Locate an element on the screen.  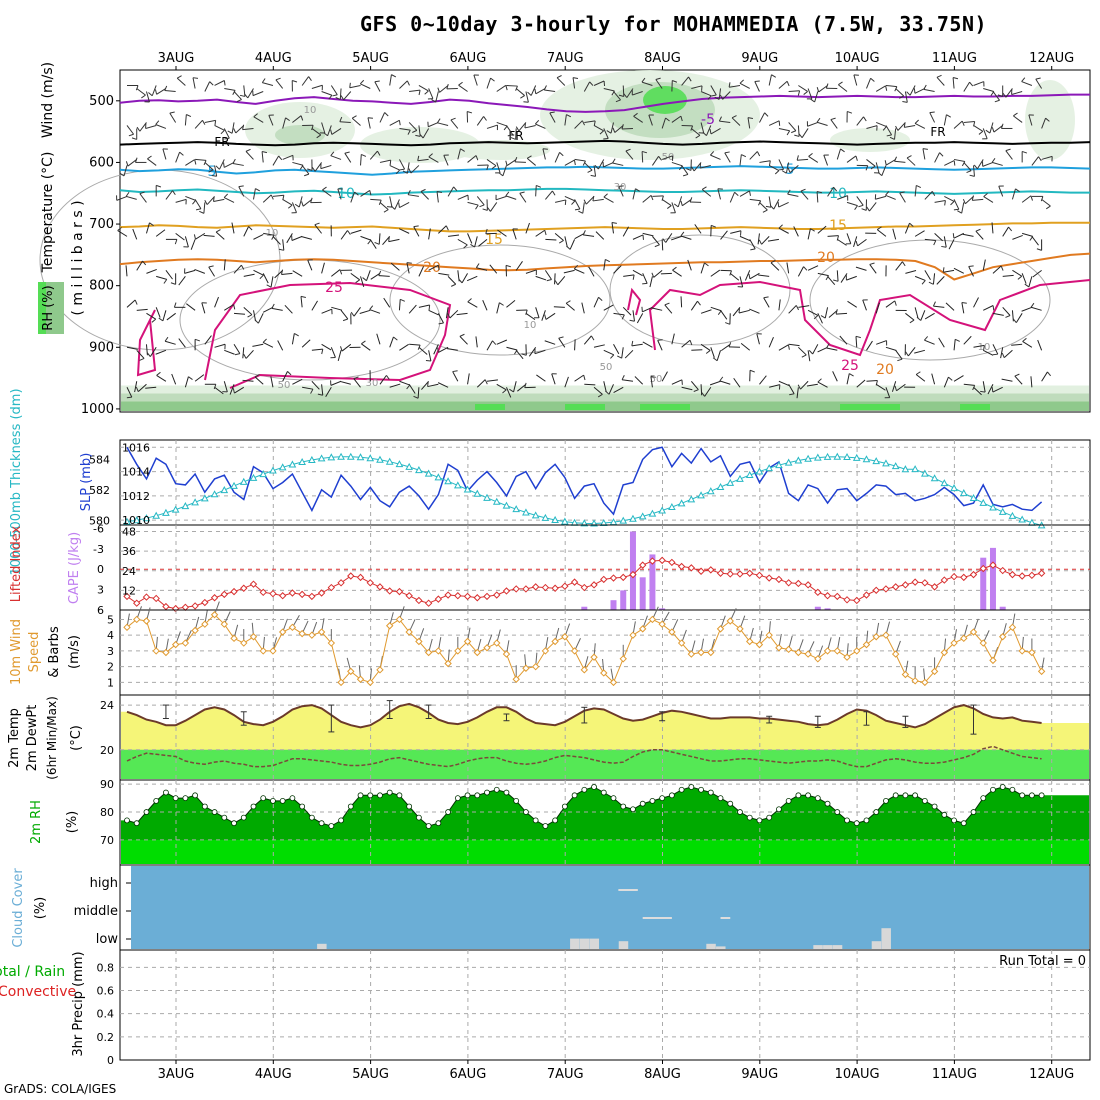
cloud-middle-segment is located at coordinates (657, 918).